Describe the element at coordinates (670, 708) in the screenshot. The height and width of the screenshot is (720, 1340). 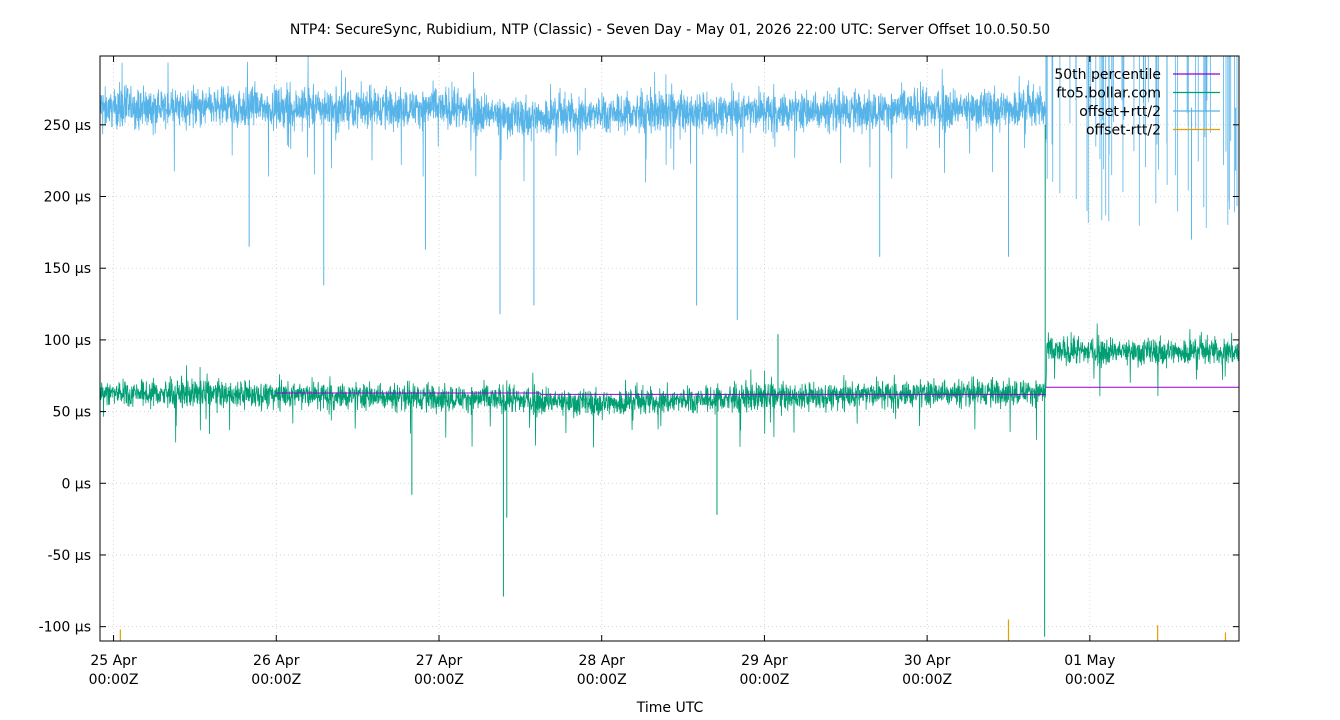
I see `x-axis-label: Time UTC` at that location.